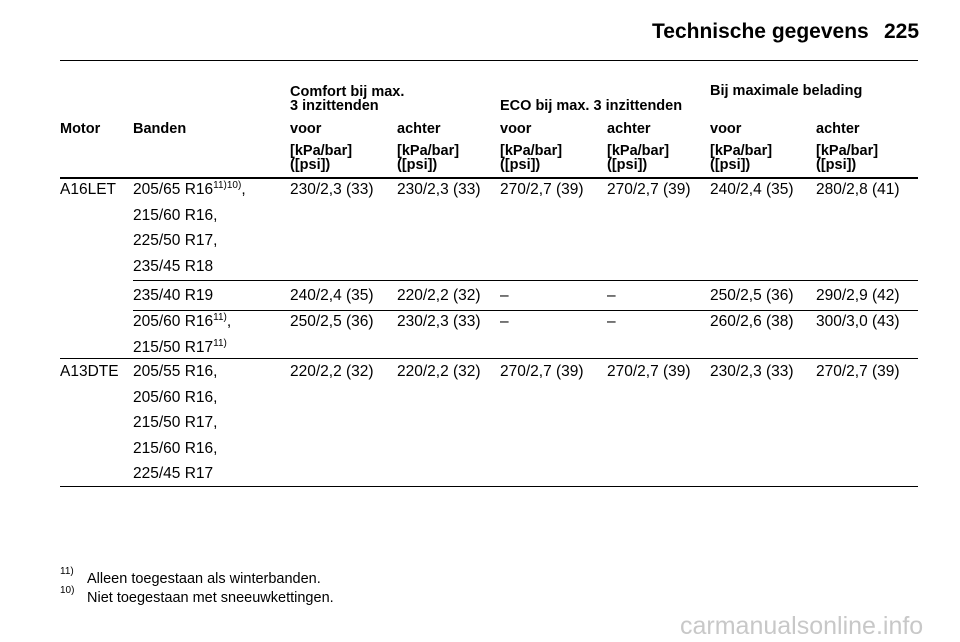 The height and width of the screenshot is (642, 960). I want to click on tire-size: 205/60 R16,, so click(175, 398).